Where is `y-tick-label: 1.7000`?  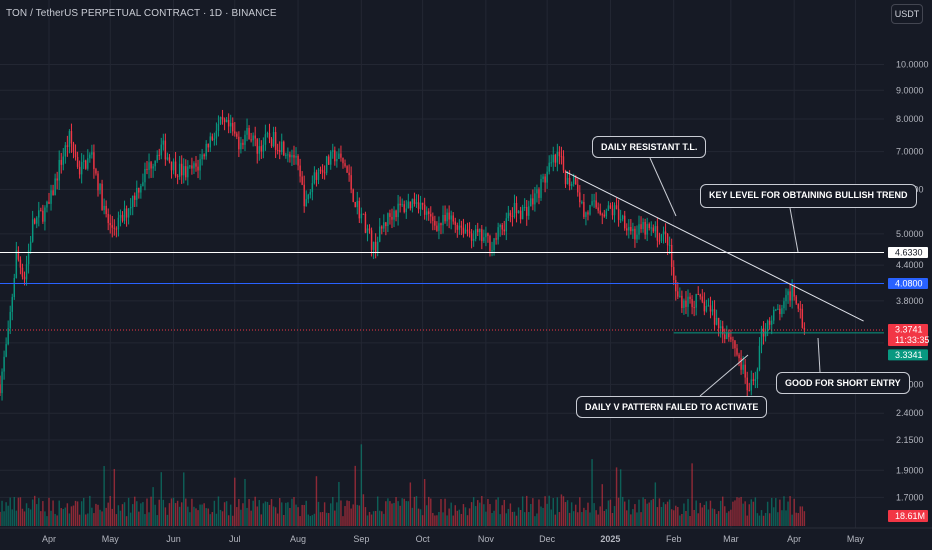 y-tick-label: 1.7000 is located at coordinates (910, 497).